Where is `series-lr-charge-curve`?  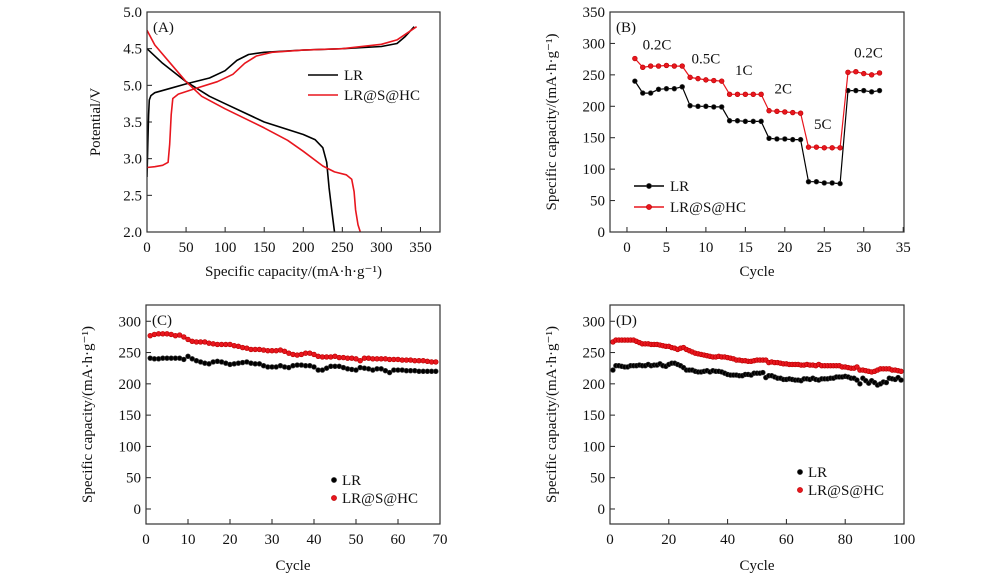
series-lr-charge-curve is located at coordinates (281, 102).